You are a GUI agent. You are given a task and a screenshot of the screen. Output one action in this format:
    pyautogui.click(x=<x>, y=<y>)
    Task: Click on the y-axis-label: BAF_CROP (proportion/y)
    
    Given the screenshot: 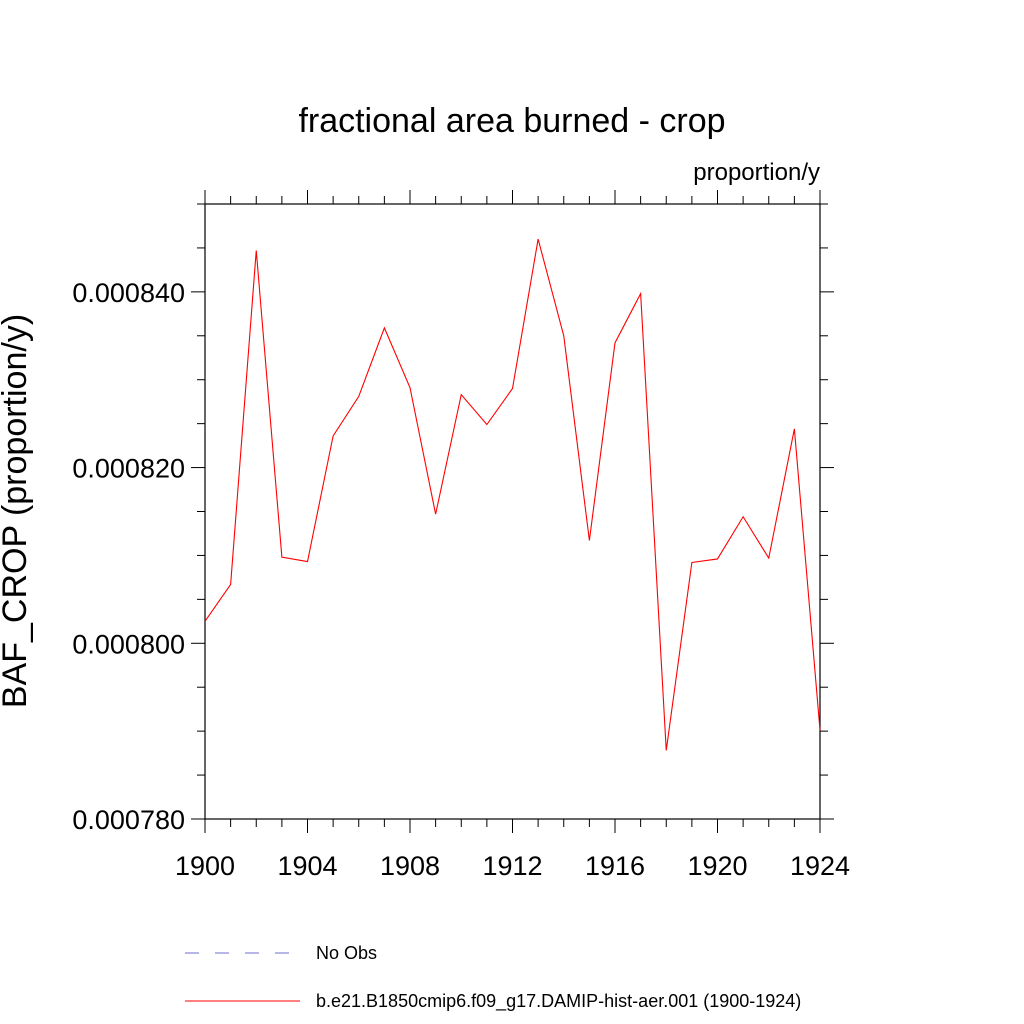 What is the action you would take?
    pyautogui.click(x=17, y=511)
    